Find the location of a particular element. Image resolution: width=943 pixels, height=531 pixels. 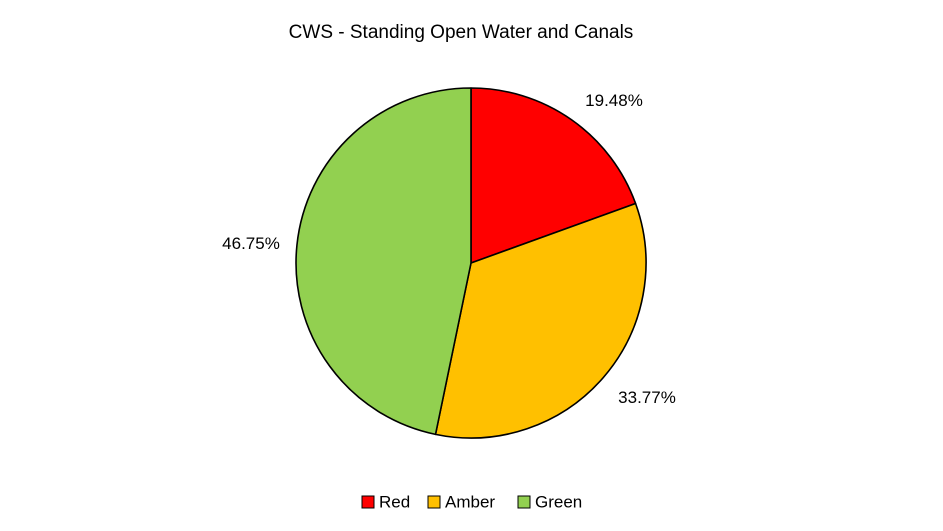

data-label-amber: 33.77% is located at coordinates (647, 397).